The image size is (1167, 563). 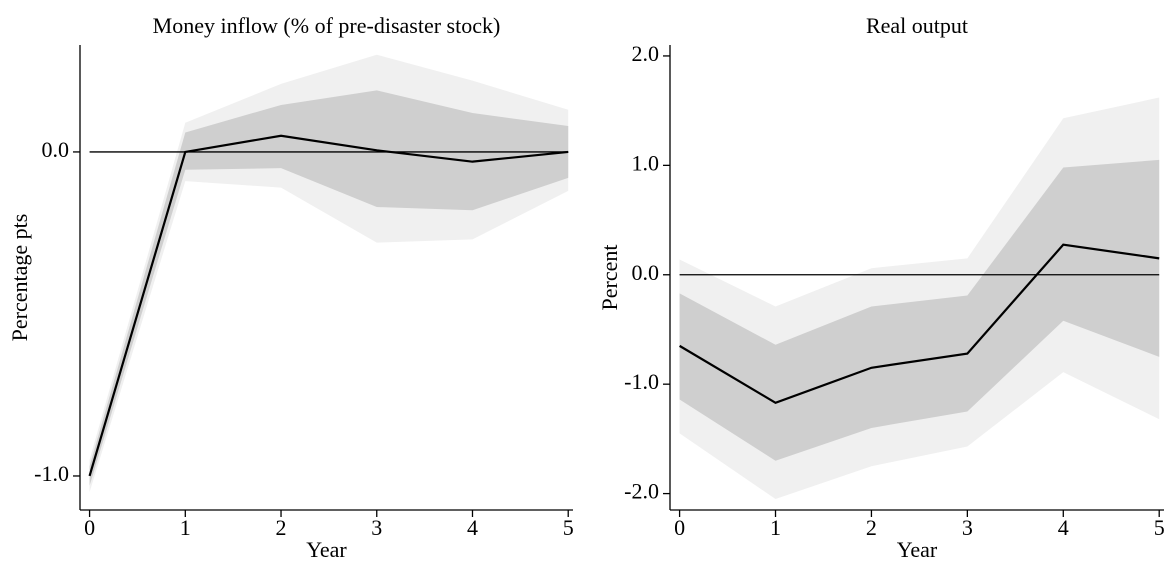 I want to click on chart-title: Money inflow (% of pre-disaster stock), so click(x=327, y=25).